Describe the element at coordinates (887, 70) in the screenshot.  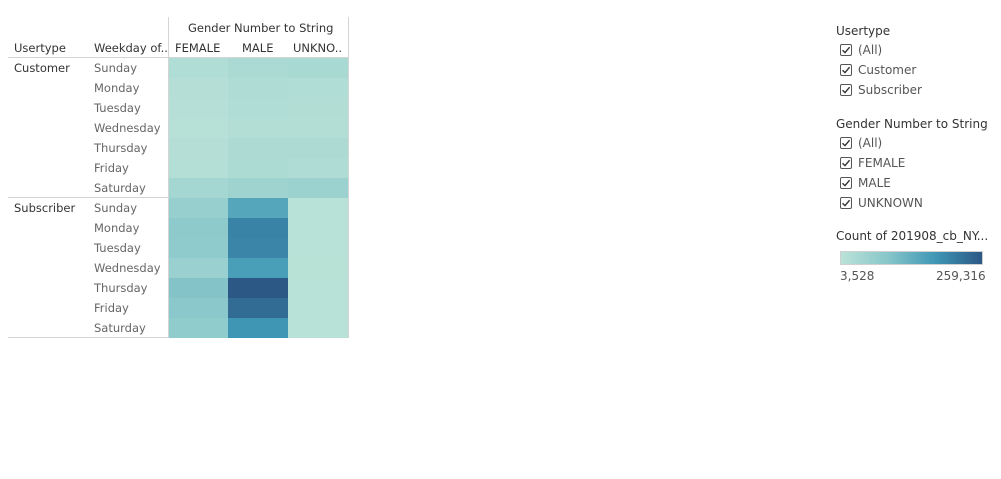
I see `filter-option-label: Customer` at that location.